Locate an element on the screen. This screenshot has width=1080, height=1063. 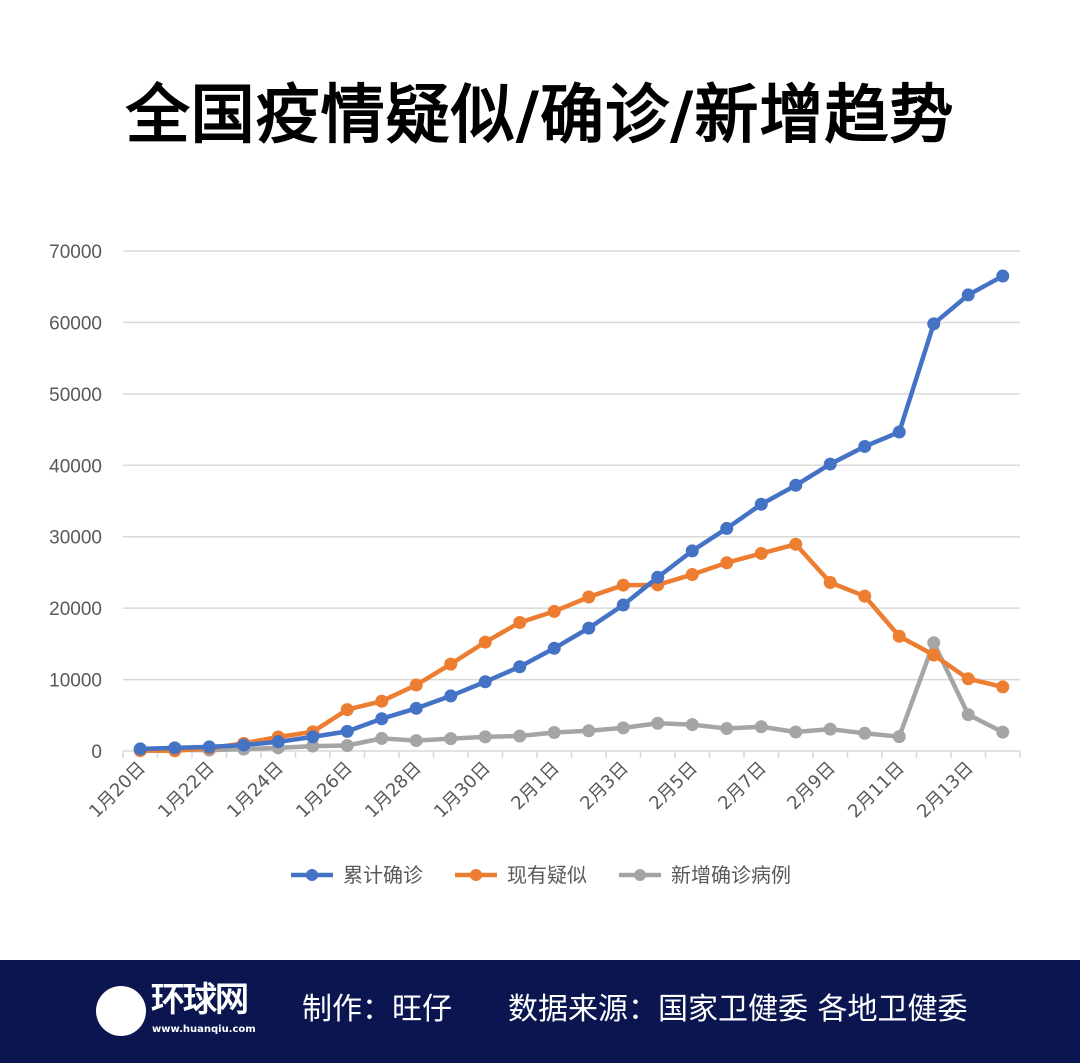
huanqiu-logo: 环球网 www.huanqiu.com is located at coordinates (176, 1012).